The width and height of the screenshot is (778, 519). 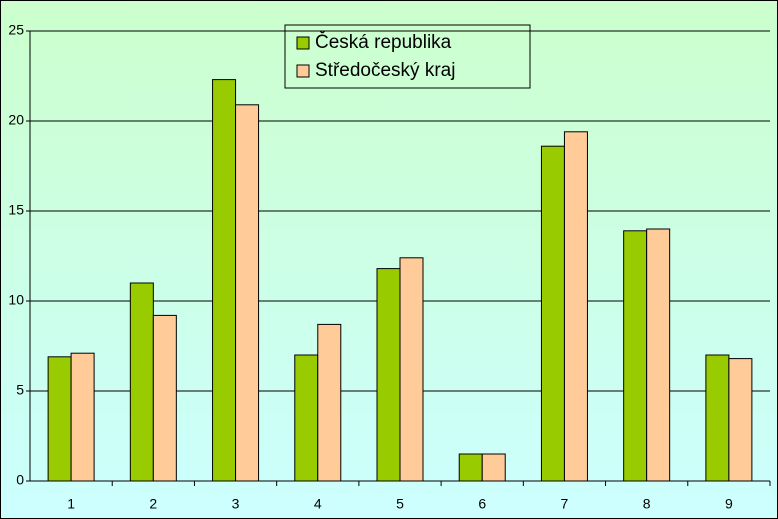 What do you see at coordinates (383, 42) in the screenshot?
I see `legend-label: Česká republika` at bounding box center [383, 42].